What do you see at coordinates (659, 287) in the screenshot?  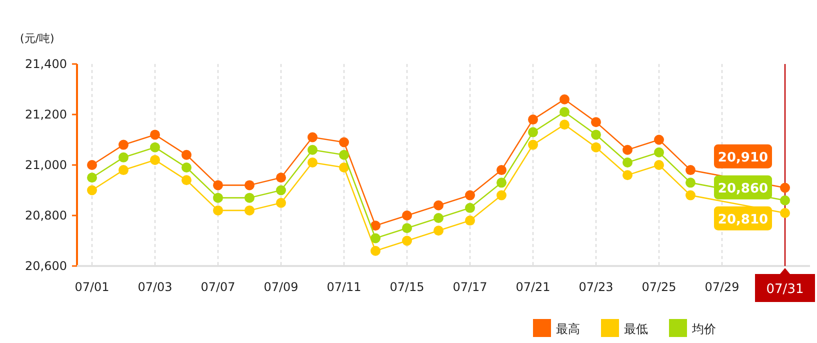 I see `x-tick-label: 07/25` at bounding box center [659, 287].